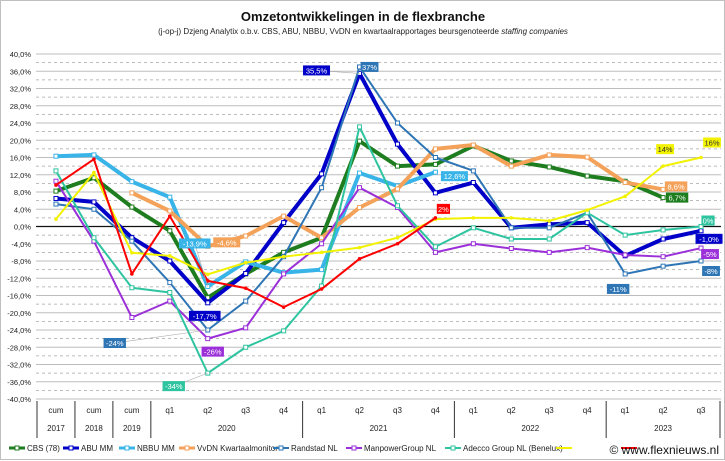  What do you see at coordinates (19, 347) in the screenshot?
I see `y-tick-label: -28,0%` at bounding box center [19, 347].